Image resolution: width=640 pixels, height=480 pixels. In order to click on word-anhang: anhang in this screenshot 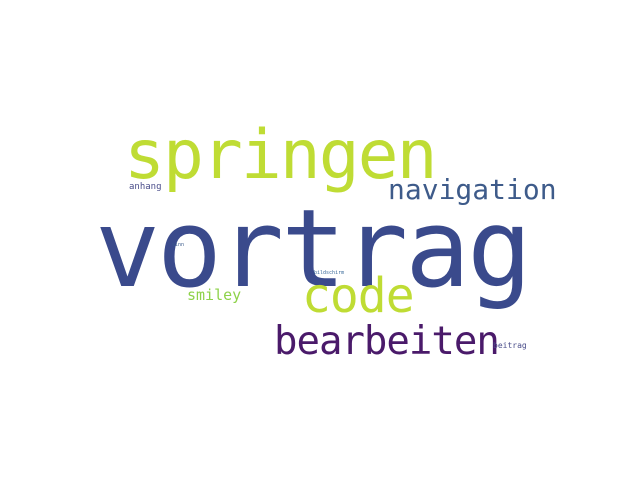, I will do `click(145, 187)`.